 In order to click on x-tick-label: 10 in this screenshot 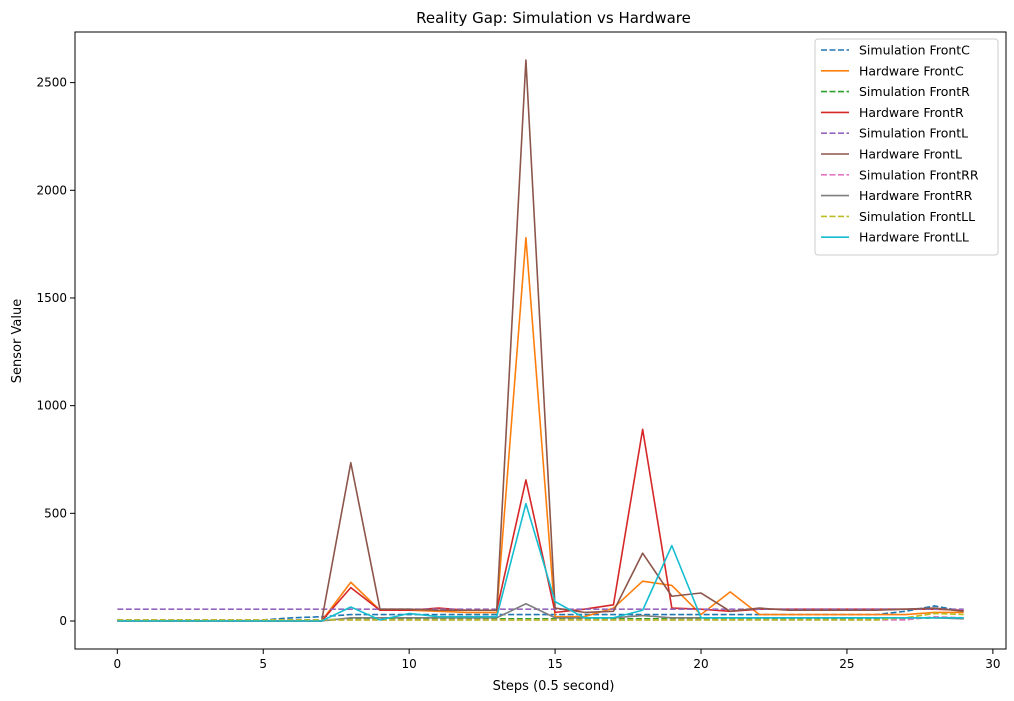, I will do `click(409, 664)`.